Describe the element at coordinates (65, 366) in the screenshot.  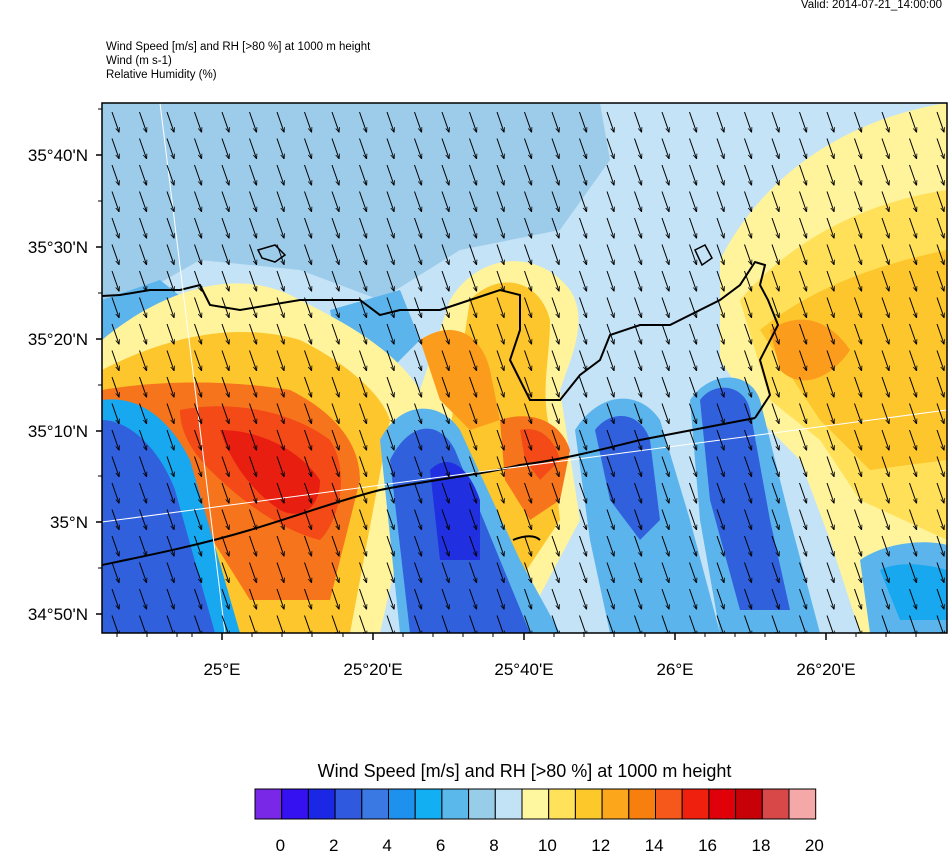
I see `latitude-axis: 35°40'N 35°30'N 35°20'N 35°10'N 35°N 34°50'N` at that location.